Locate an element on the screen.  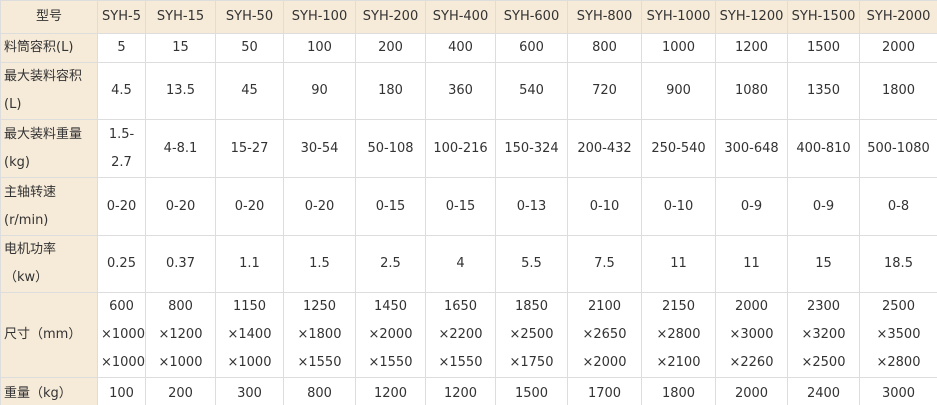
cell: 50-108 is located at coordinates (390, 148).